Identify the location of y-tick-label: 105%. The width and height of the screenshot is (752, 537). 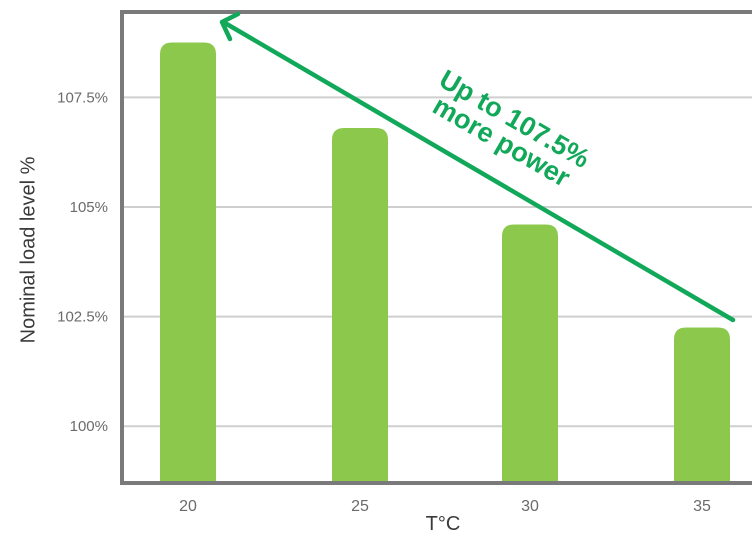
(89, 207).